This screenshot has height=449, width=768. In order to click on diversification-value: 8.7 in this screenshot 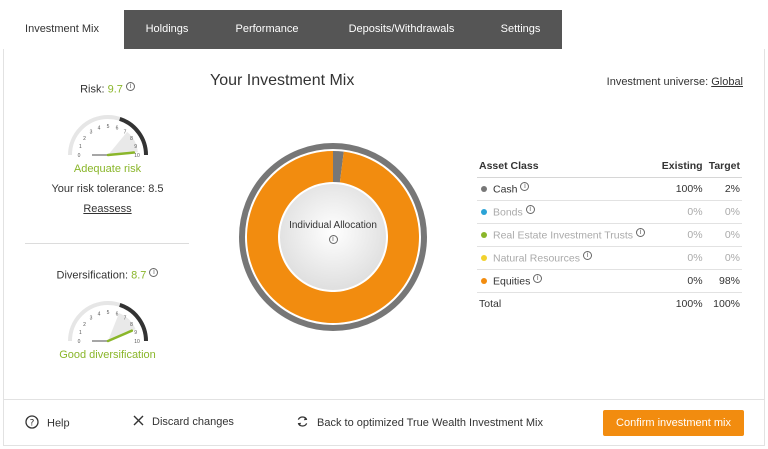, I will do `click(139, 275)`.